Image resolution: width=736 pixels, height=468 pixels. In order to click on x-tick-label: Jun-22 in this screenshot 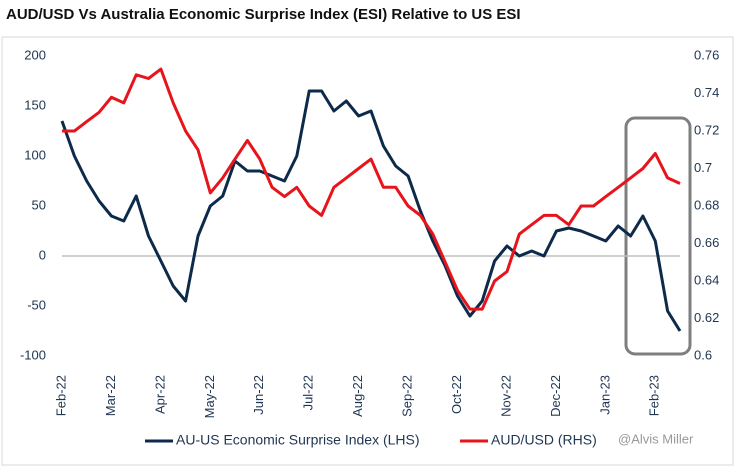, I will do `click(258, 395)`.